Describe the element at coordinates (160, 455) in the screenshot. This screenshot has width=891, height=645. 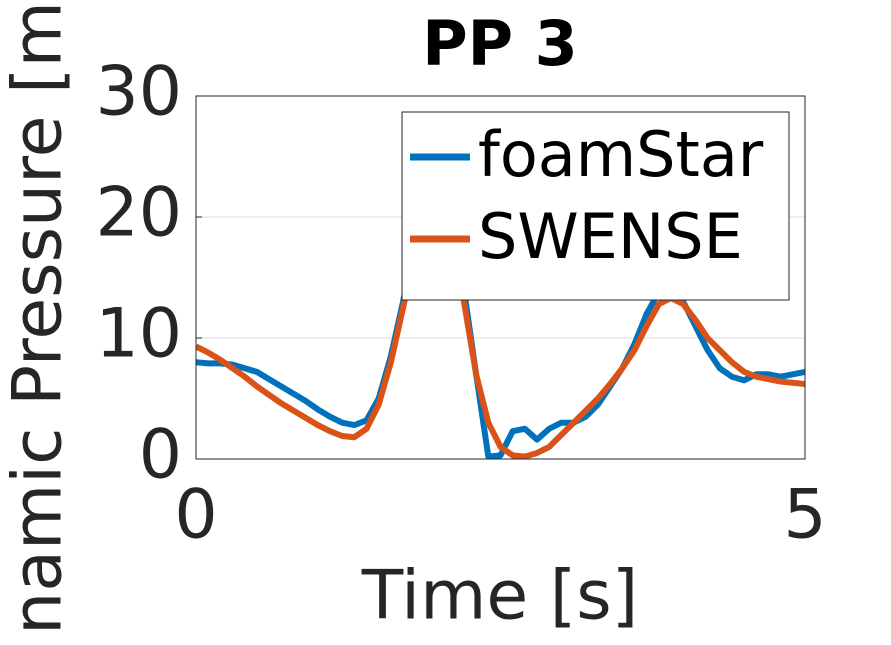
I see `y-tick-label: 0` at that location.